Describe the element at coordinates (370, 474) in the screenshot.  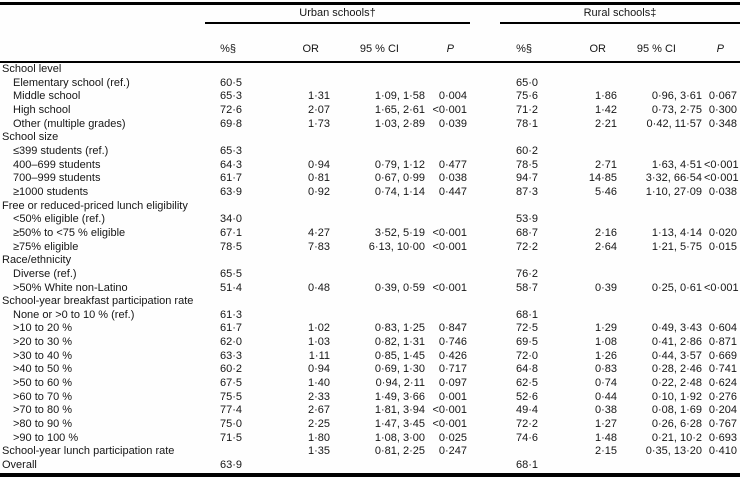
I see `bottom-rule` at that location.